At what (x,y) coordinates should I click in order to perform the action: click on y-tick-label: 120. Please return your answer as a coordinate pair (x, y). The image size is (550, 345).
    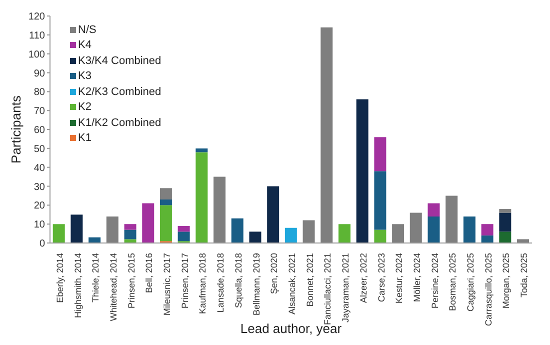
    Looking at the image, I should click on (37, 17).